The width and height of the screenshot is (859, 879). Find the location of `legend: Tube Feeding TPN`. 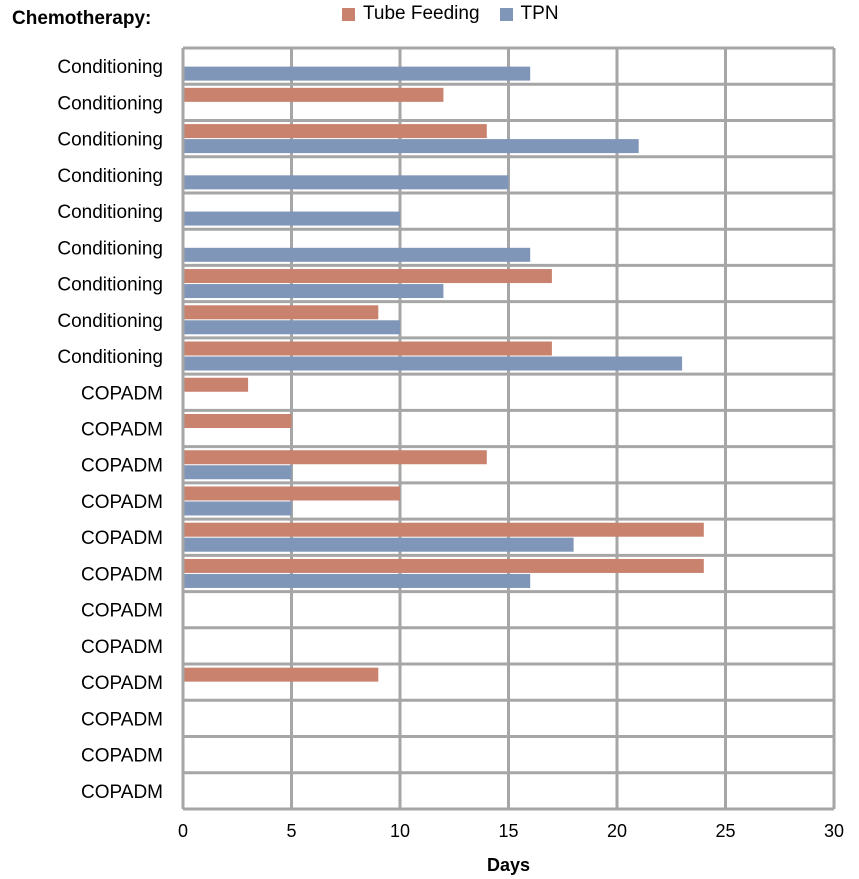

legend: Tube Feeding TPN is located at coordinates (460, 14).